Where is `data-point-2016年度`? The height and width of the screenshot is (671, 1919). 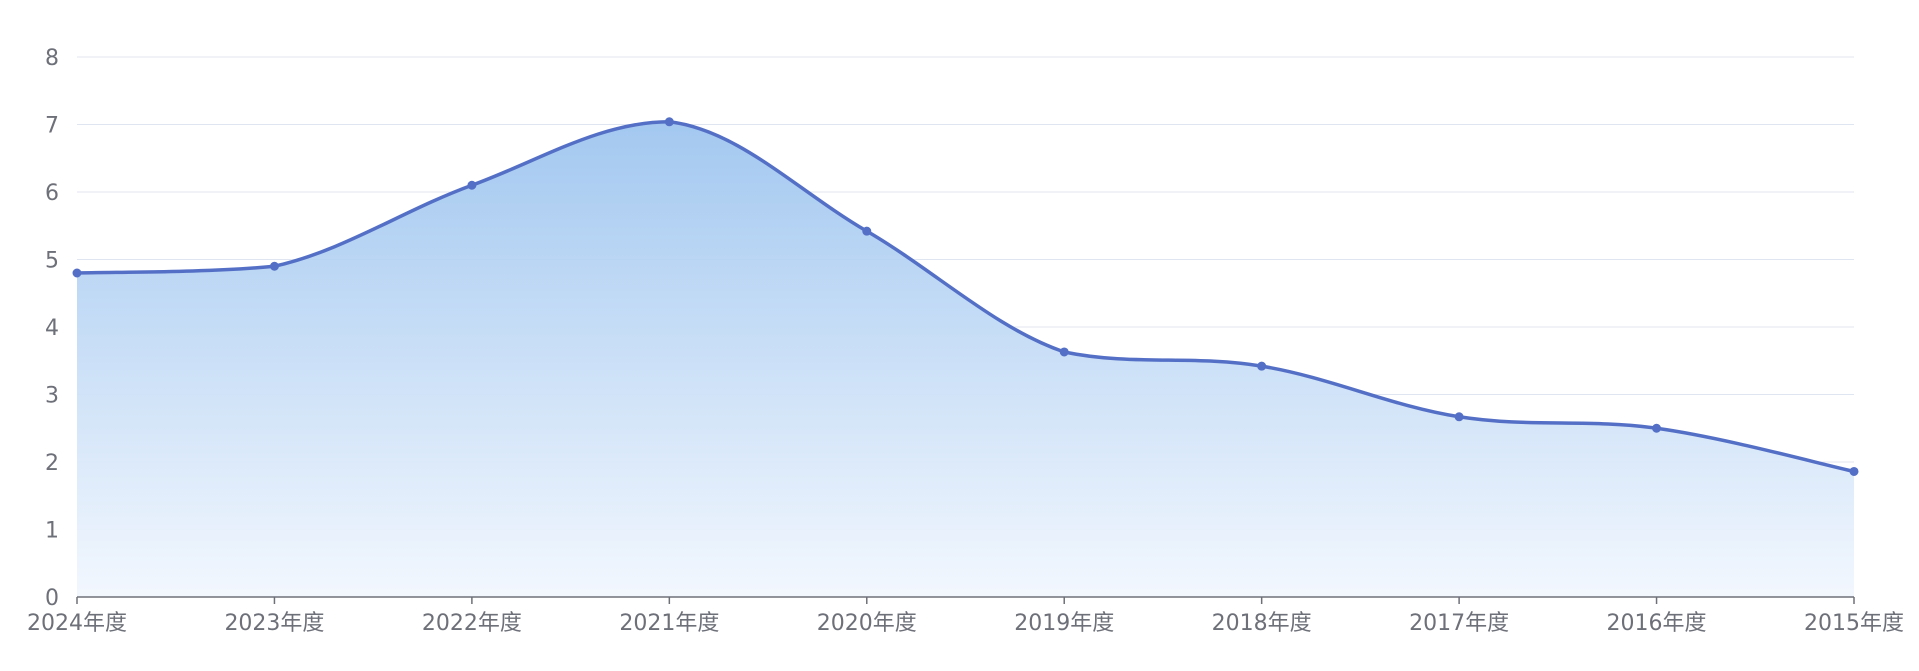
data-point-2016年度 is located at coordinates (1657, 428).